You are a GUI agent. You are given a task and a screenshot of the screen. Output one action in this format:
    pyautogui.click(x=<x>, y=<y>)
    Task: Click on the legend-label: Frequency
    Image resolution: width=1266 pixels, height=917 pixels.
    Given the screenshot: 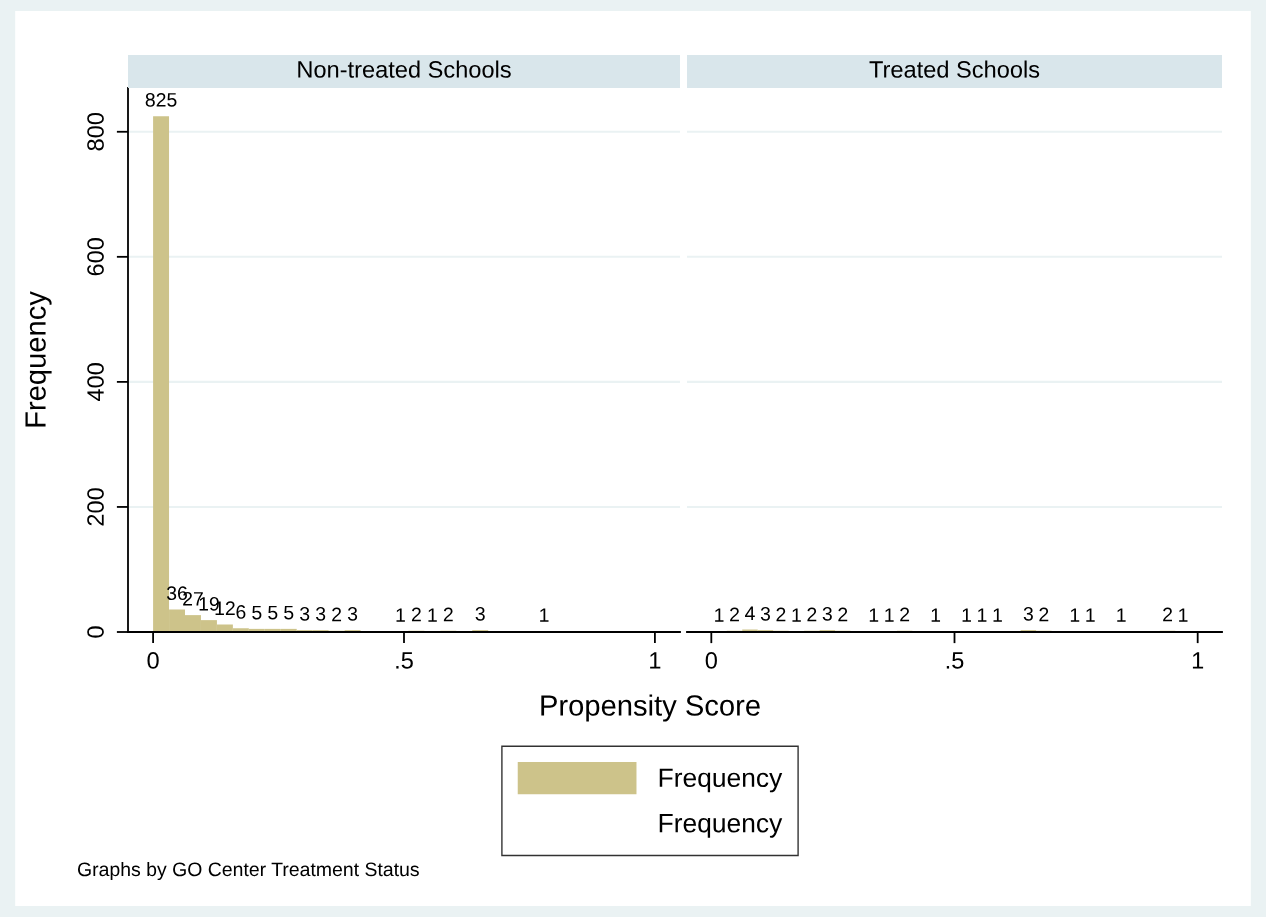 What is the action you would take?
    pyautogui.click(x=721, y=780)
    